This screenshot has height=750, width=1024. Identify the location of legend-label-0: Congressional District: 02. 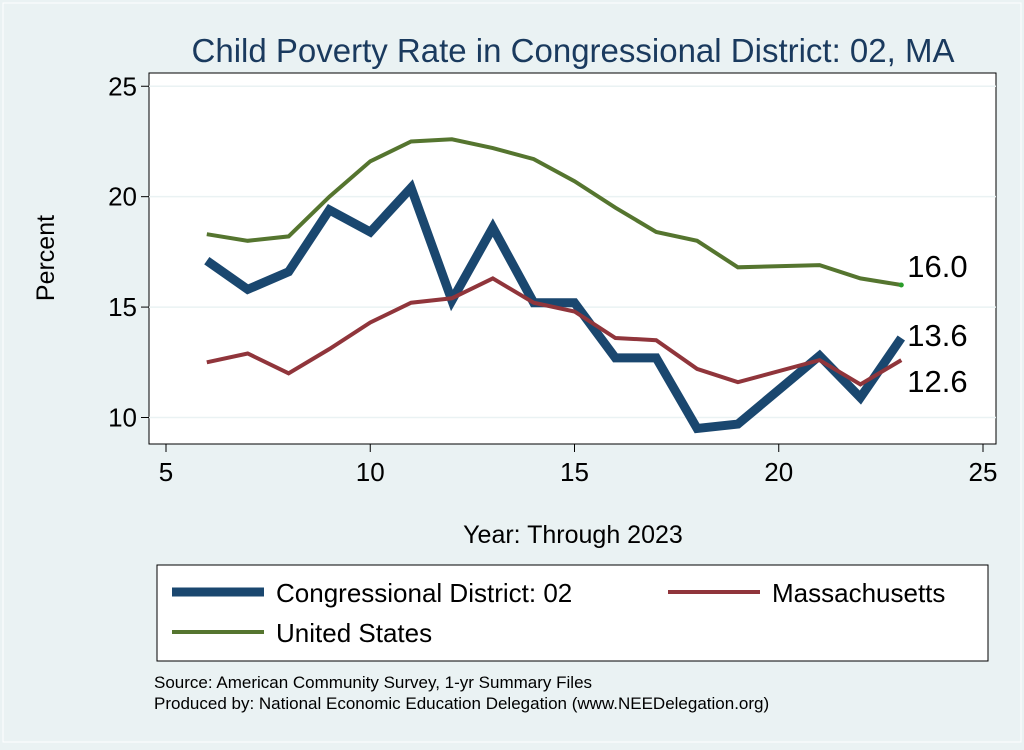
(424, 593).